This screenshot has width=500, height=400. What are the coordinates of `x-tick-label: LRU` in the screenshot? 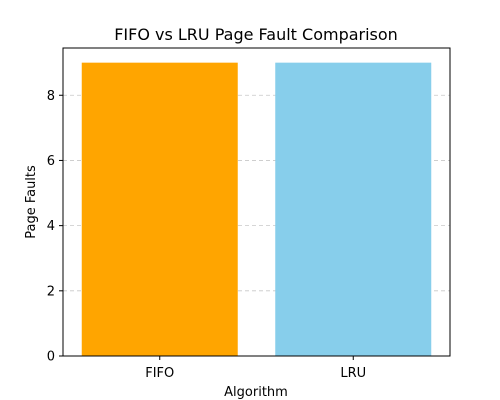 It's located at (353, 373).